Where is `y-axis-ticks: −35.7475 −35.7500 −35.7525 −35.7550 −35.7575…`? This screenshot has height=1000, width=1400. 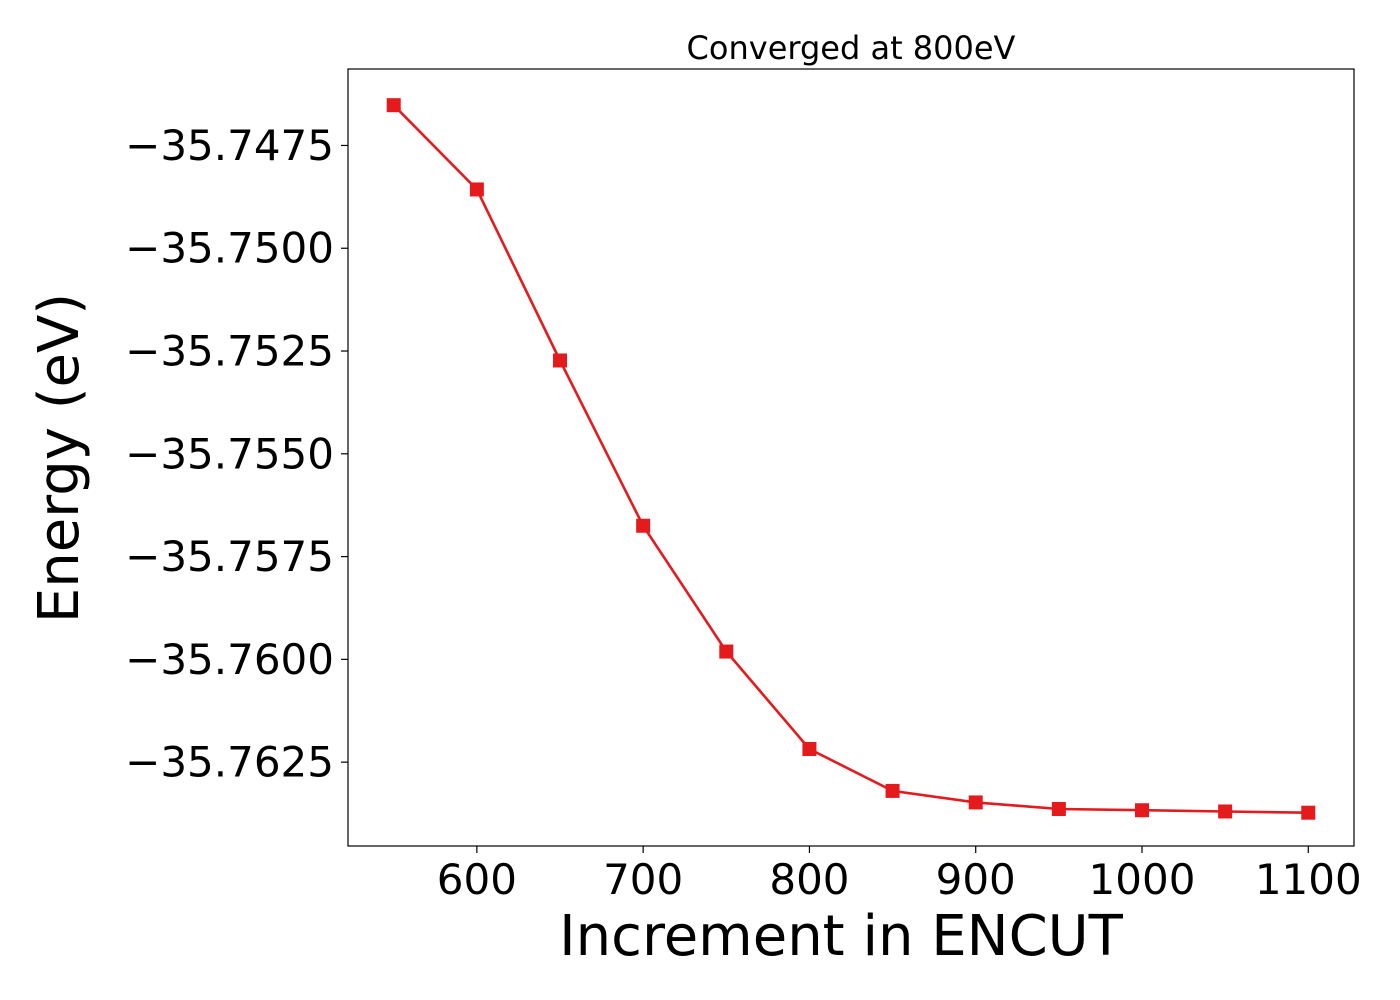 y-axis-ticks: −35.7475 −35.7500 −35.7525 −35.7550 −35.7575… is located at coordinates (236, 454).